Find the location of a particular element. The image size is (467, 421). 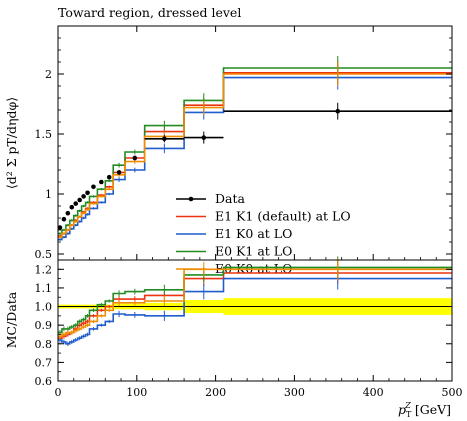

ratio-y-axis-label: MC/Data is located at coordinates (11, 319).